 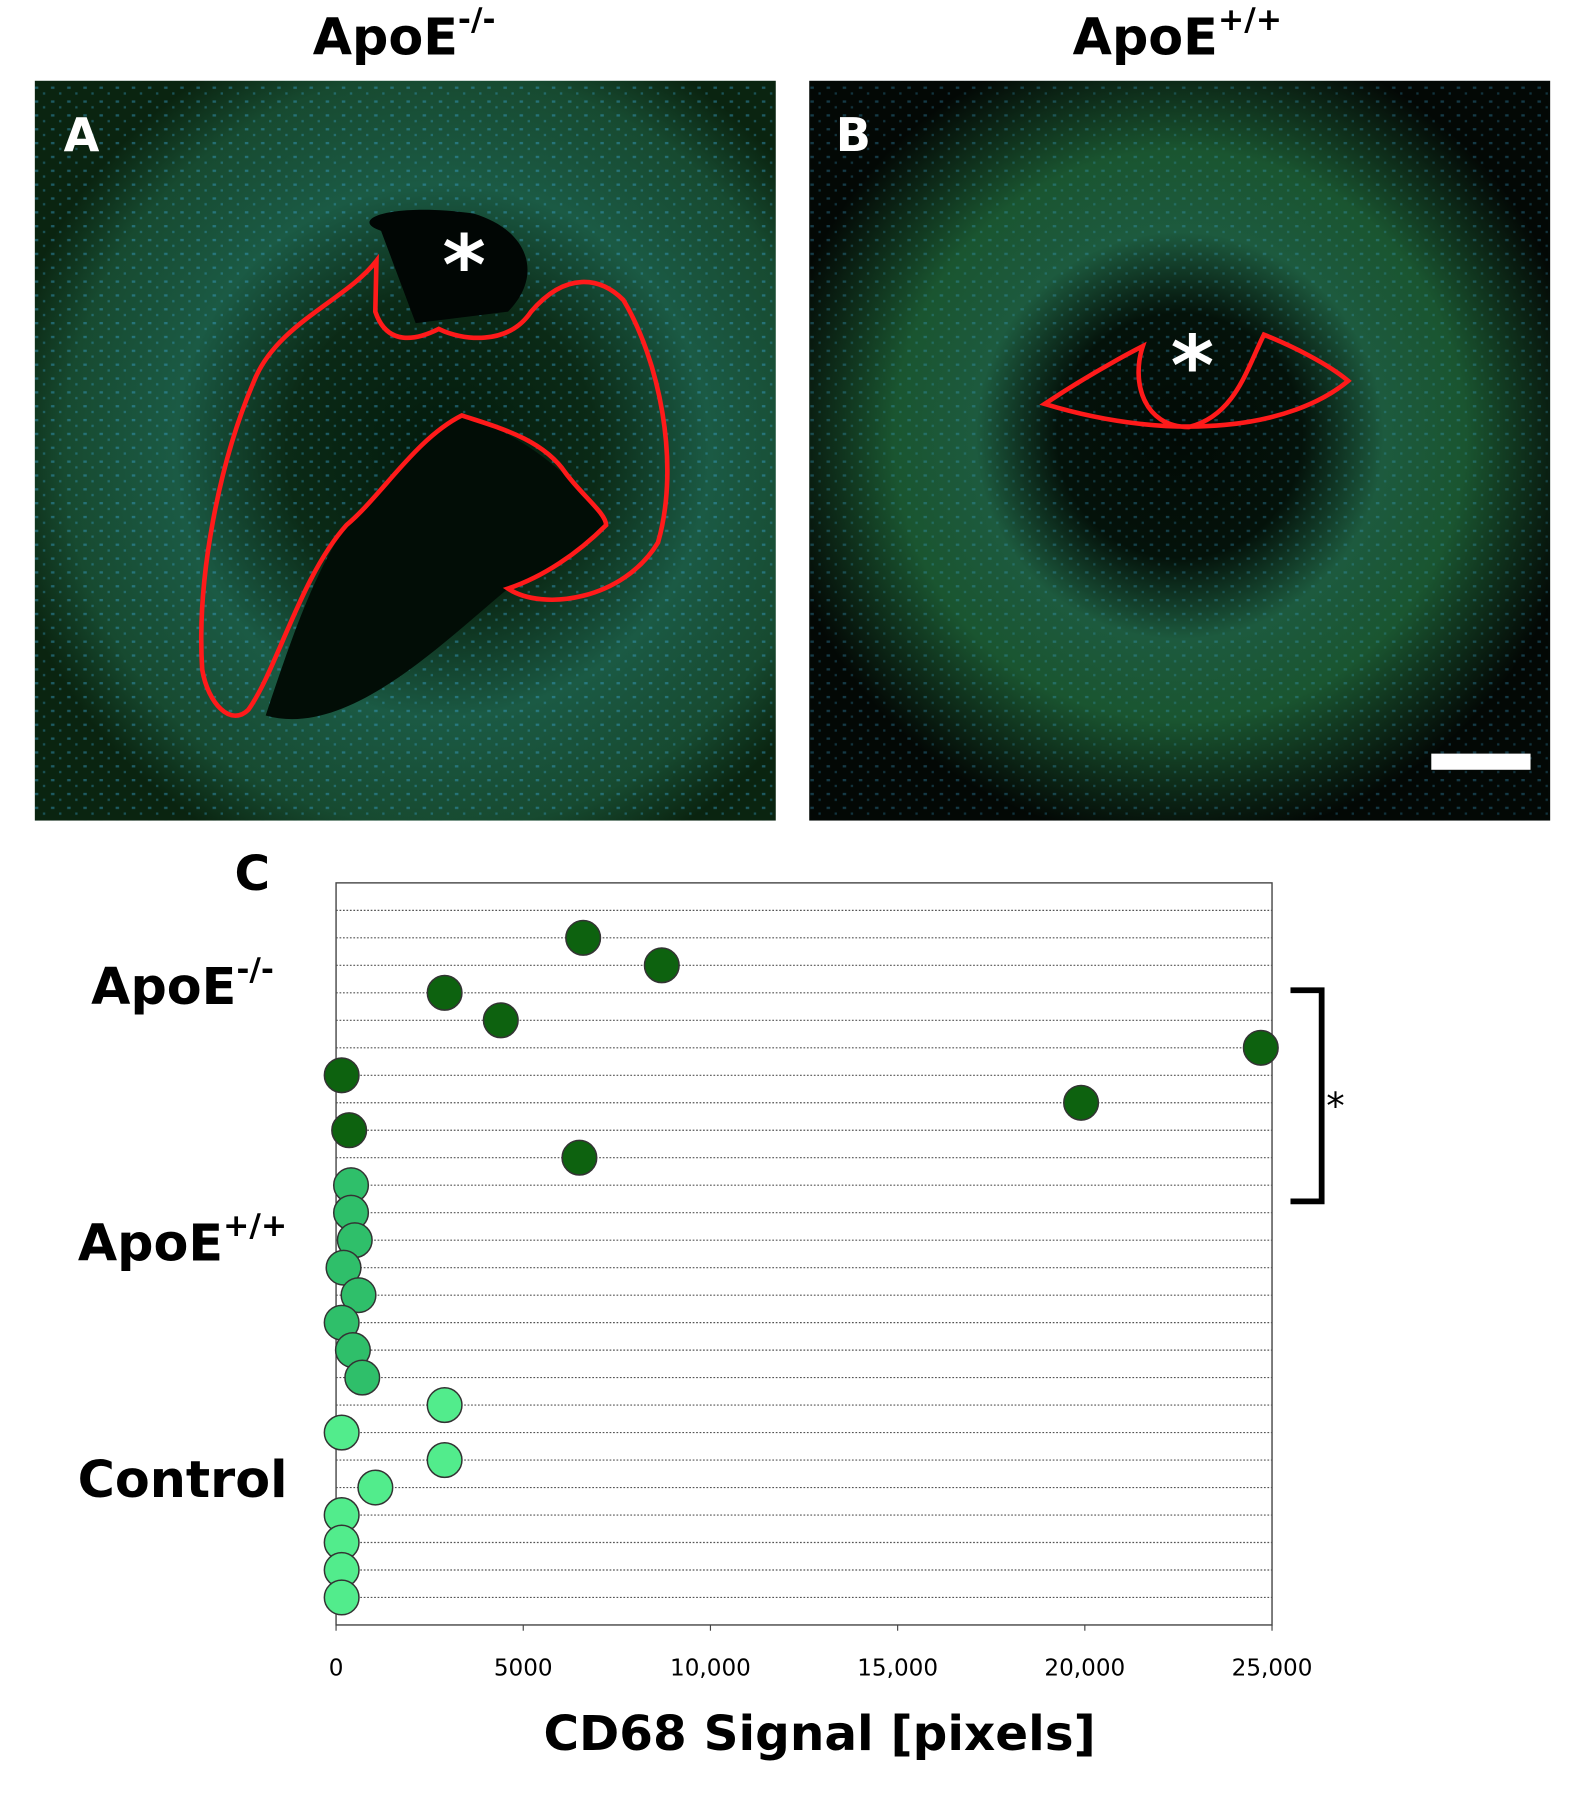 What do you see at coordinates (710, 1668) in the screenshot?
I see `x-tick-label: 10,000` at bounding box center [710, 1668].